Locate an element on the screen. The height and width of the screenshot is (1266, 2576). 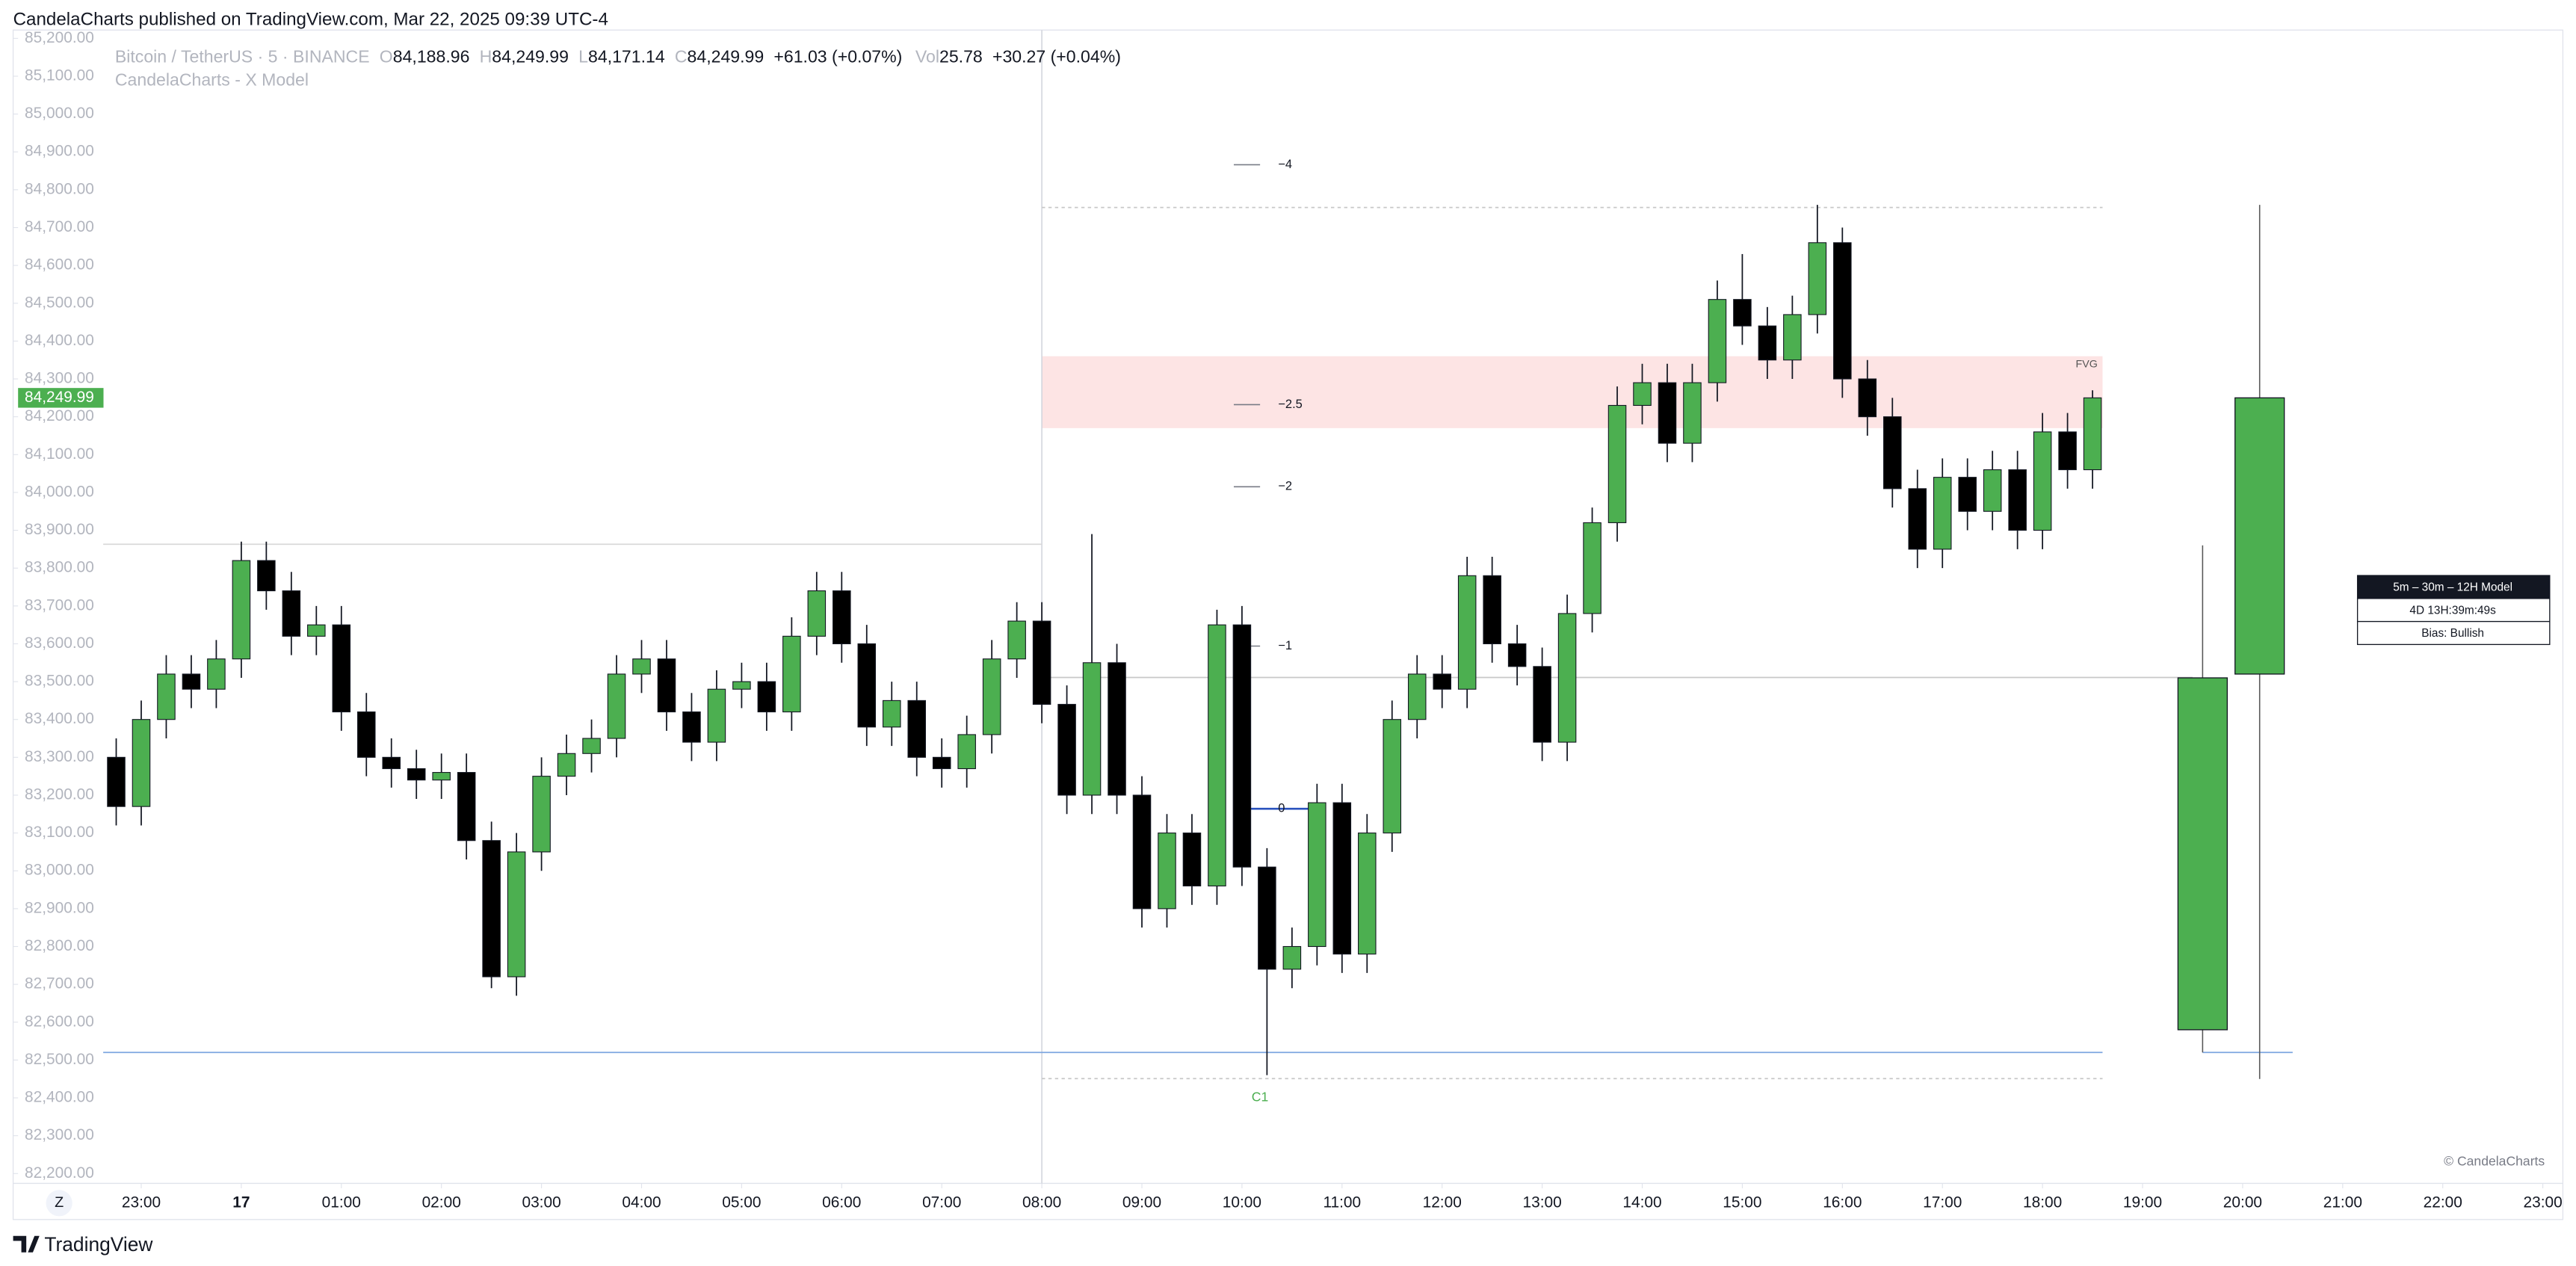
level-label: −2 is located at coordinates (1285, 487).